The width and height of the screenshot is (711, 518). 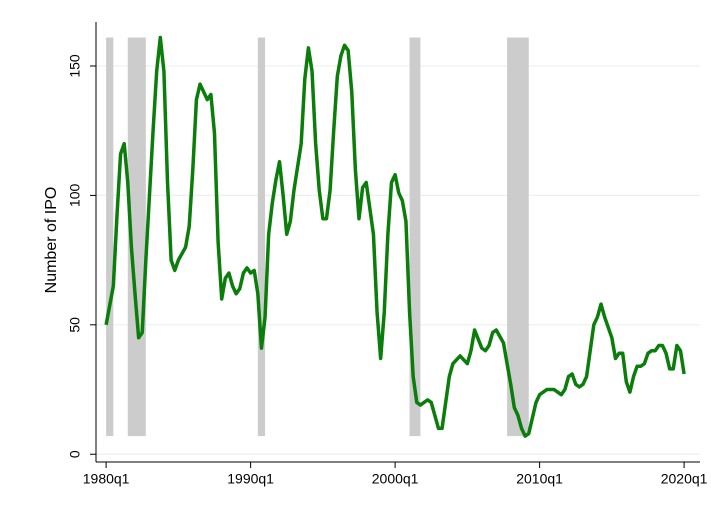 What do you see at coordinates (395, 479) in the screenshot?
I see `x-tick-label: 2000q1` at bounding box center [395, 479].